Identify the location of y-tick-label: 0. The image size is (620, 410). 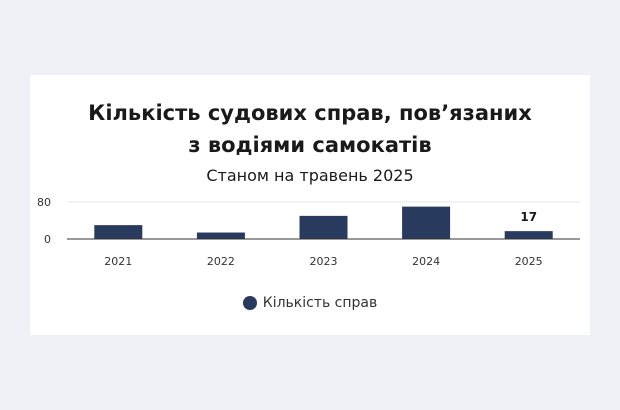
(47, 239).